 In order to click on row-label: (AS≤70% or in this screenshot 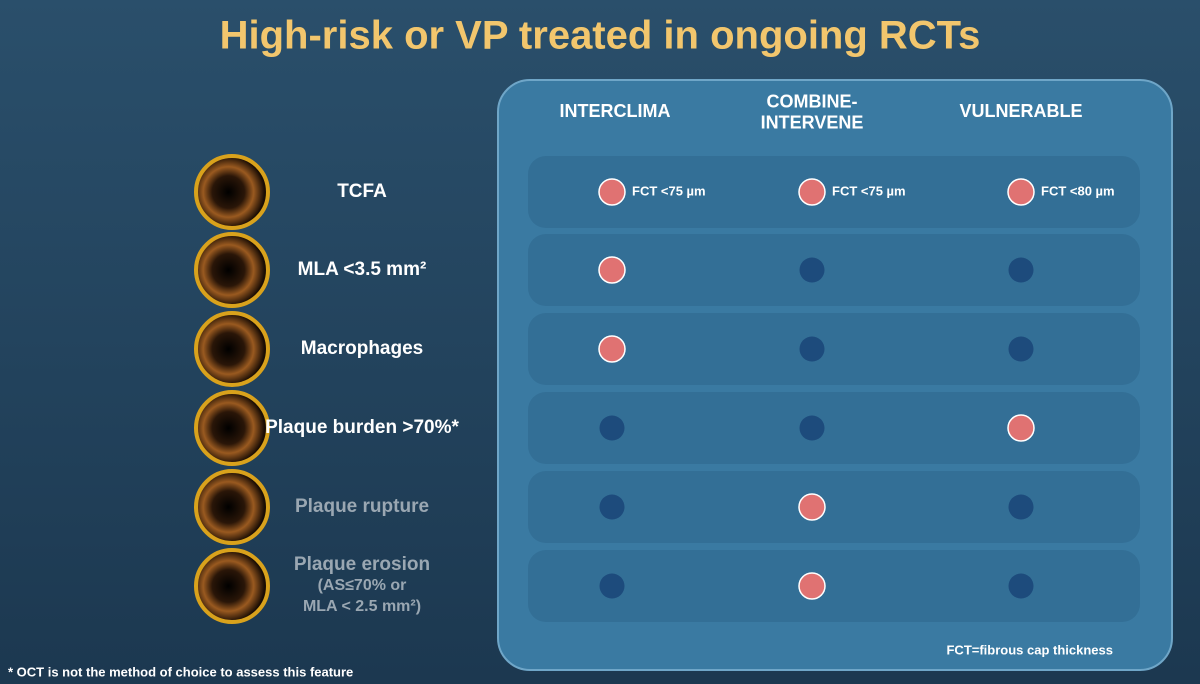, I will do `click(362, 585)`.